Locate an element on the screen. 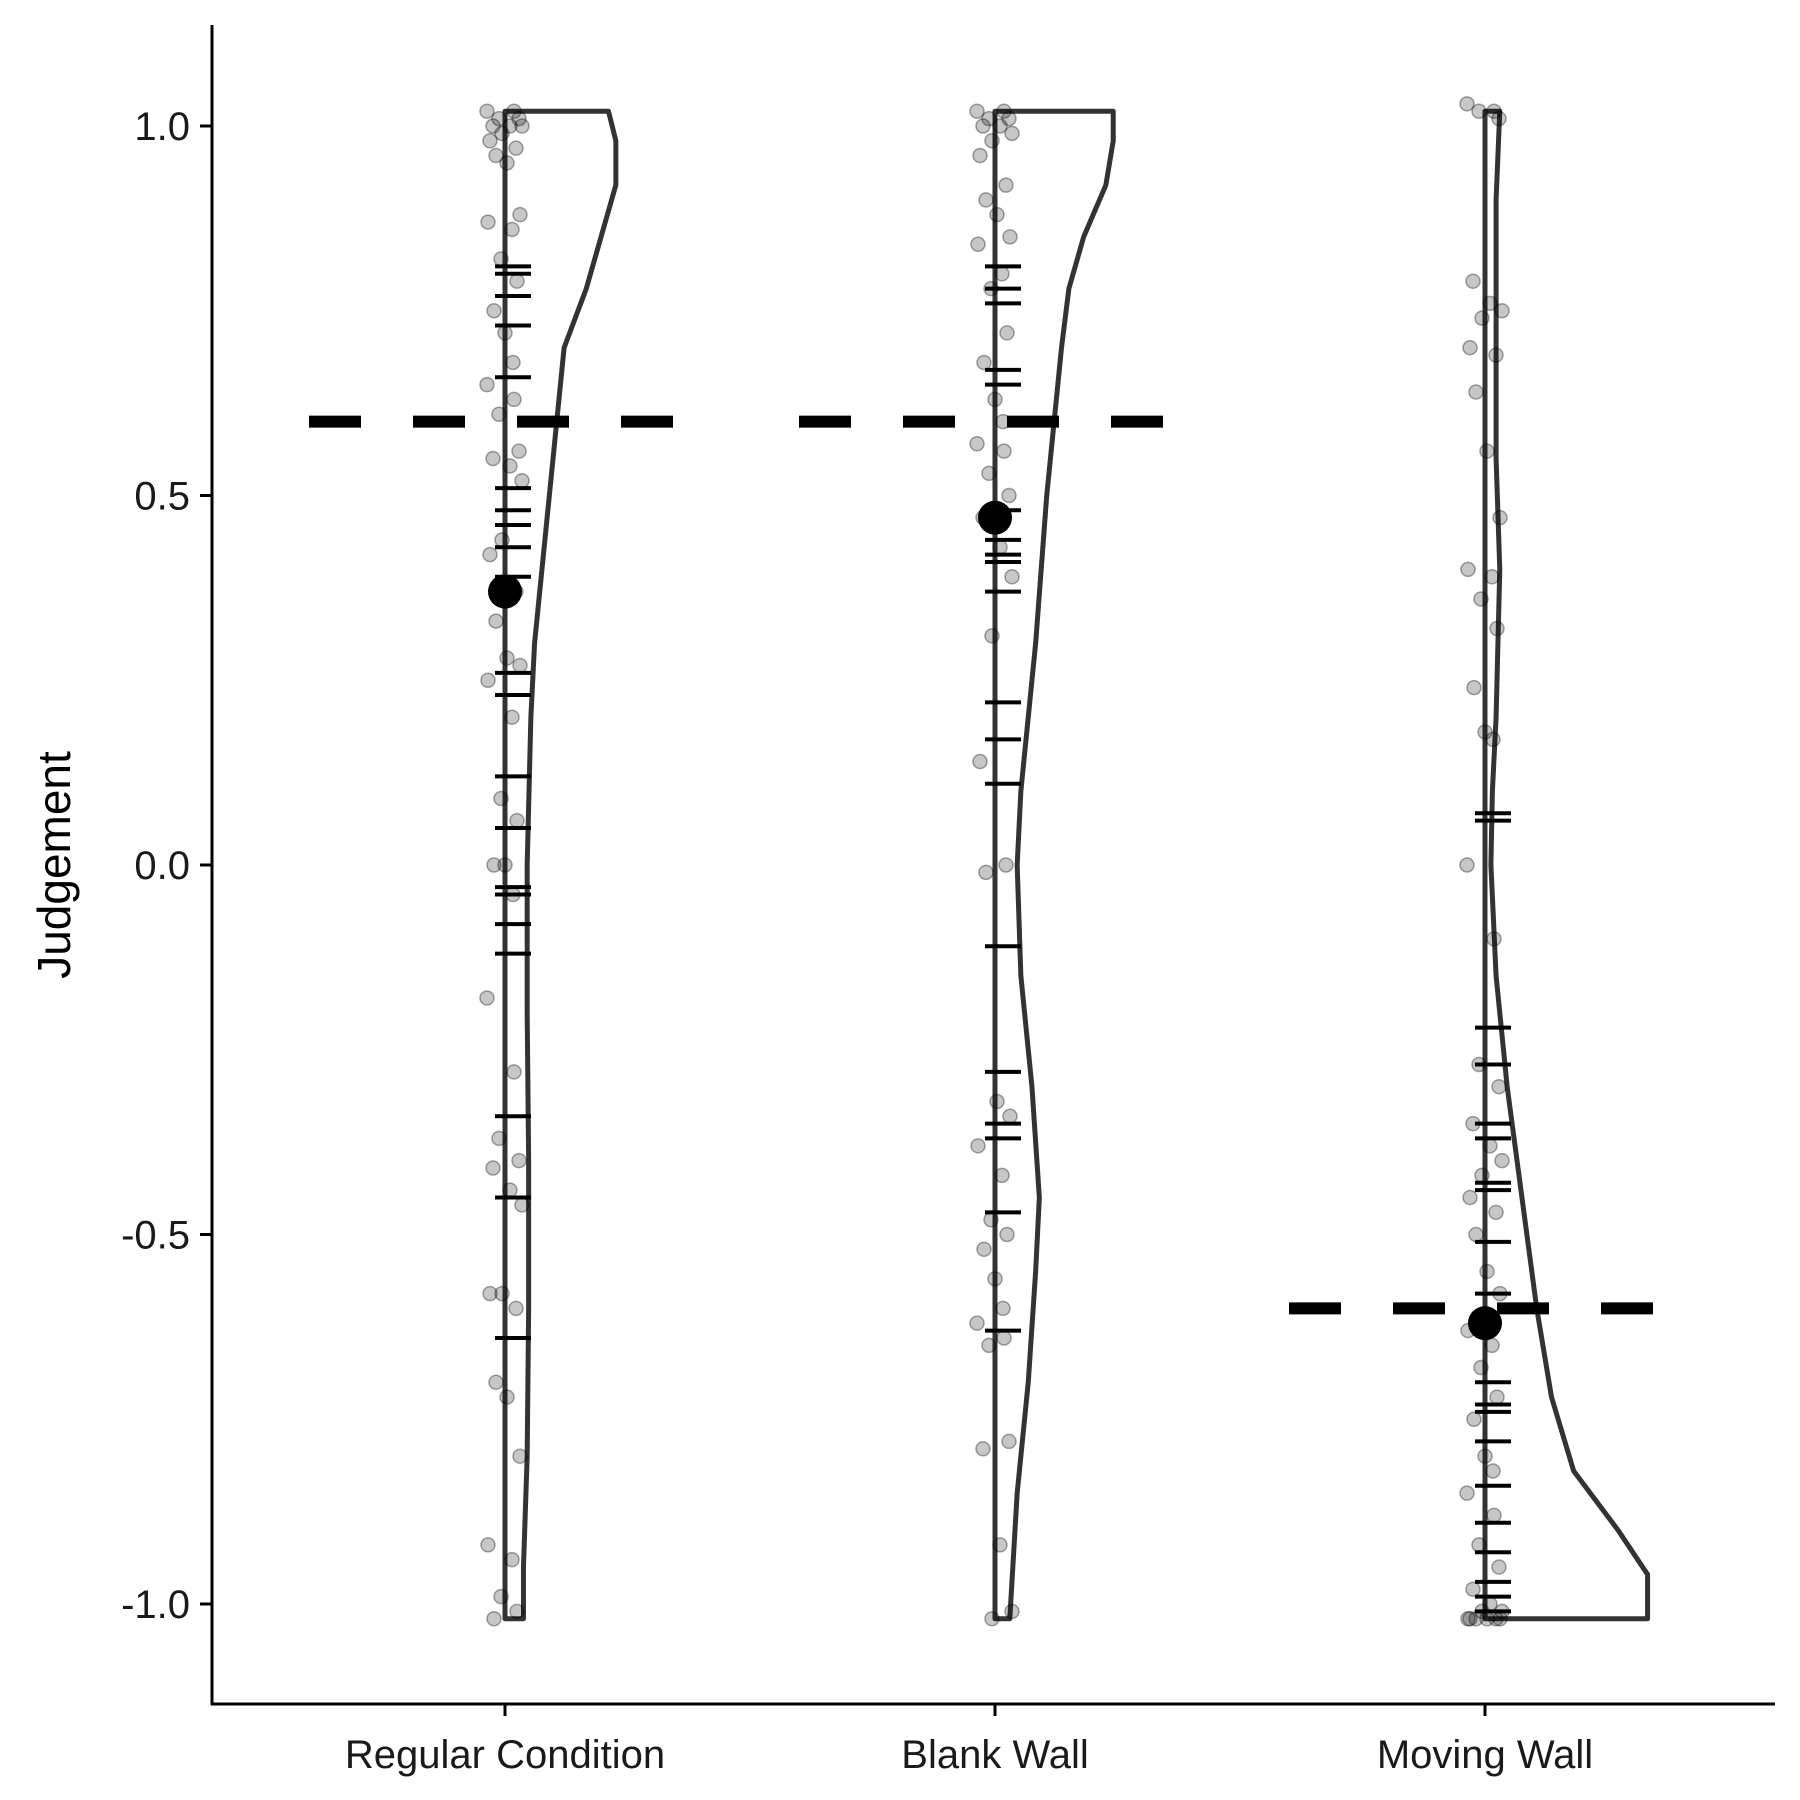 The width and height of the screenshot is (1800, 1800). y-tick-label: -1.0 is located at coordinates (155, 1605).